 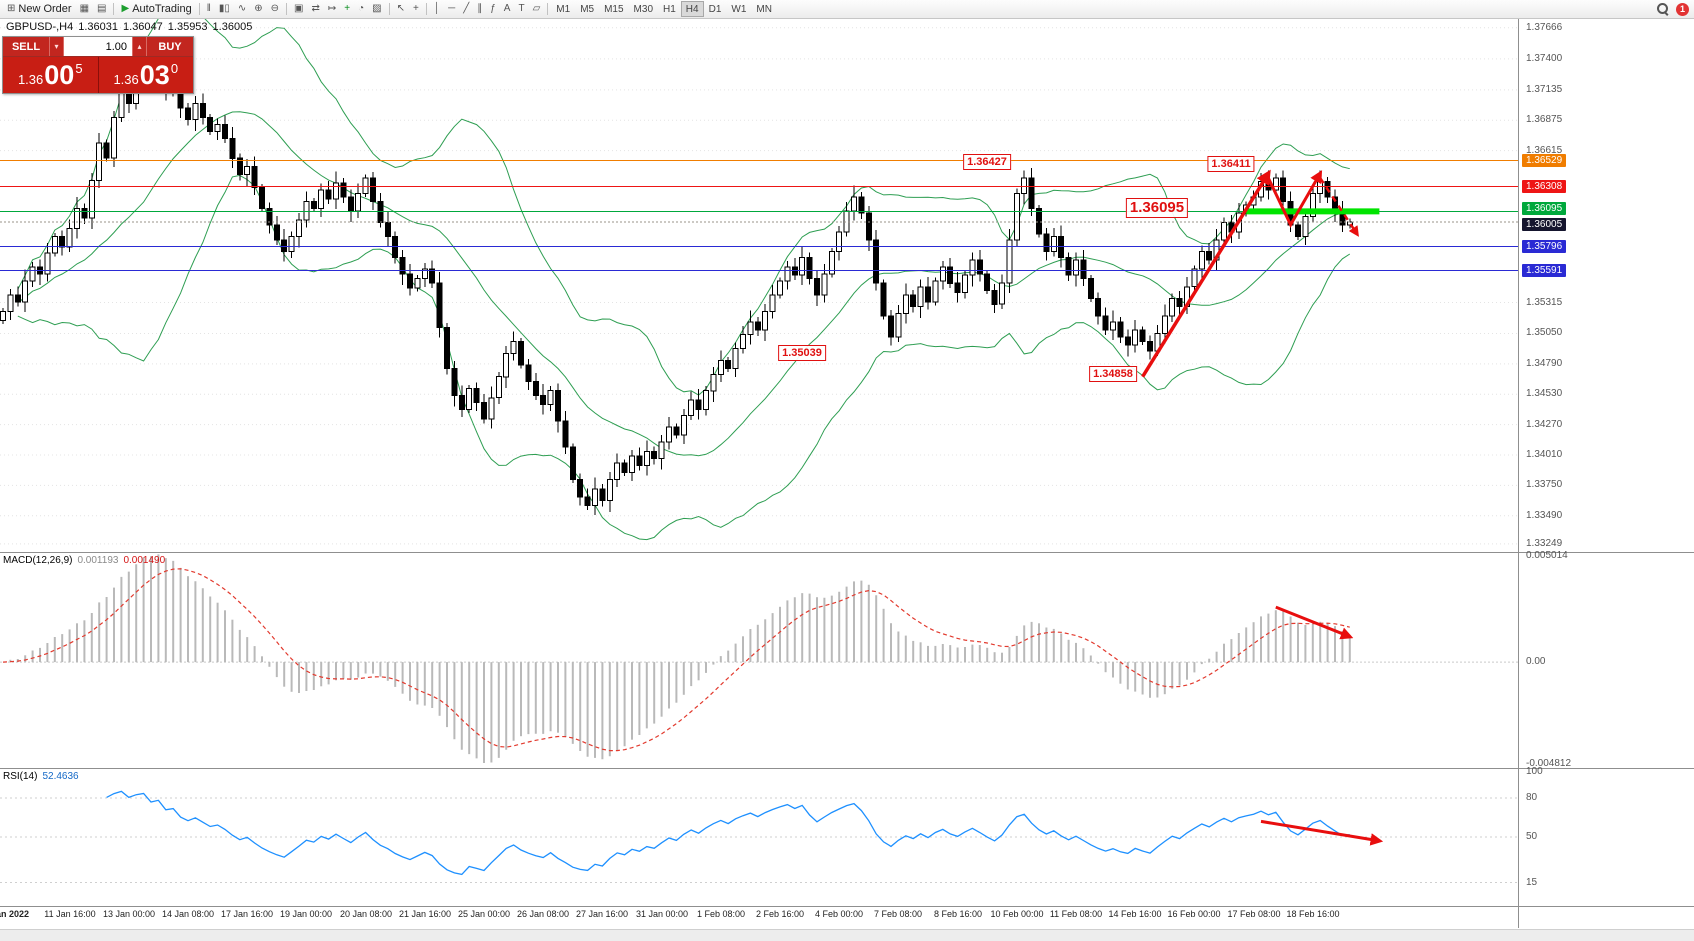 What do you see at coordinates (1663, 9) in the screenshot?
I see `search-icon` at bounding box center [1663, 9].